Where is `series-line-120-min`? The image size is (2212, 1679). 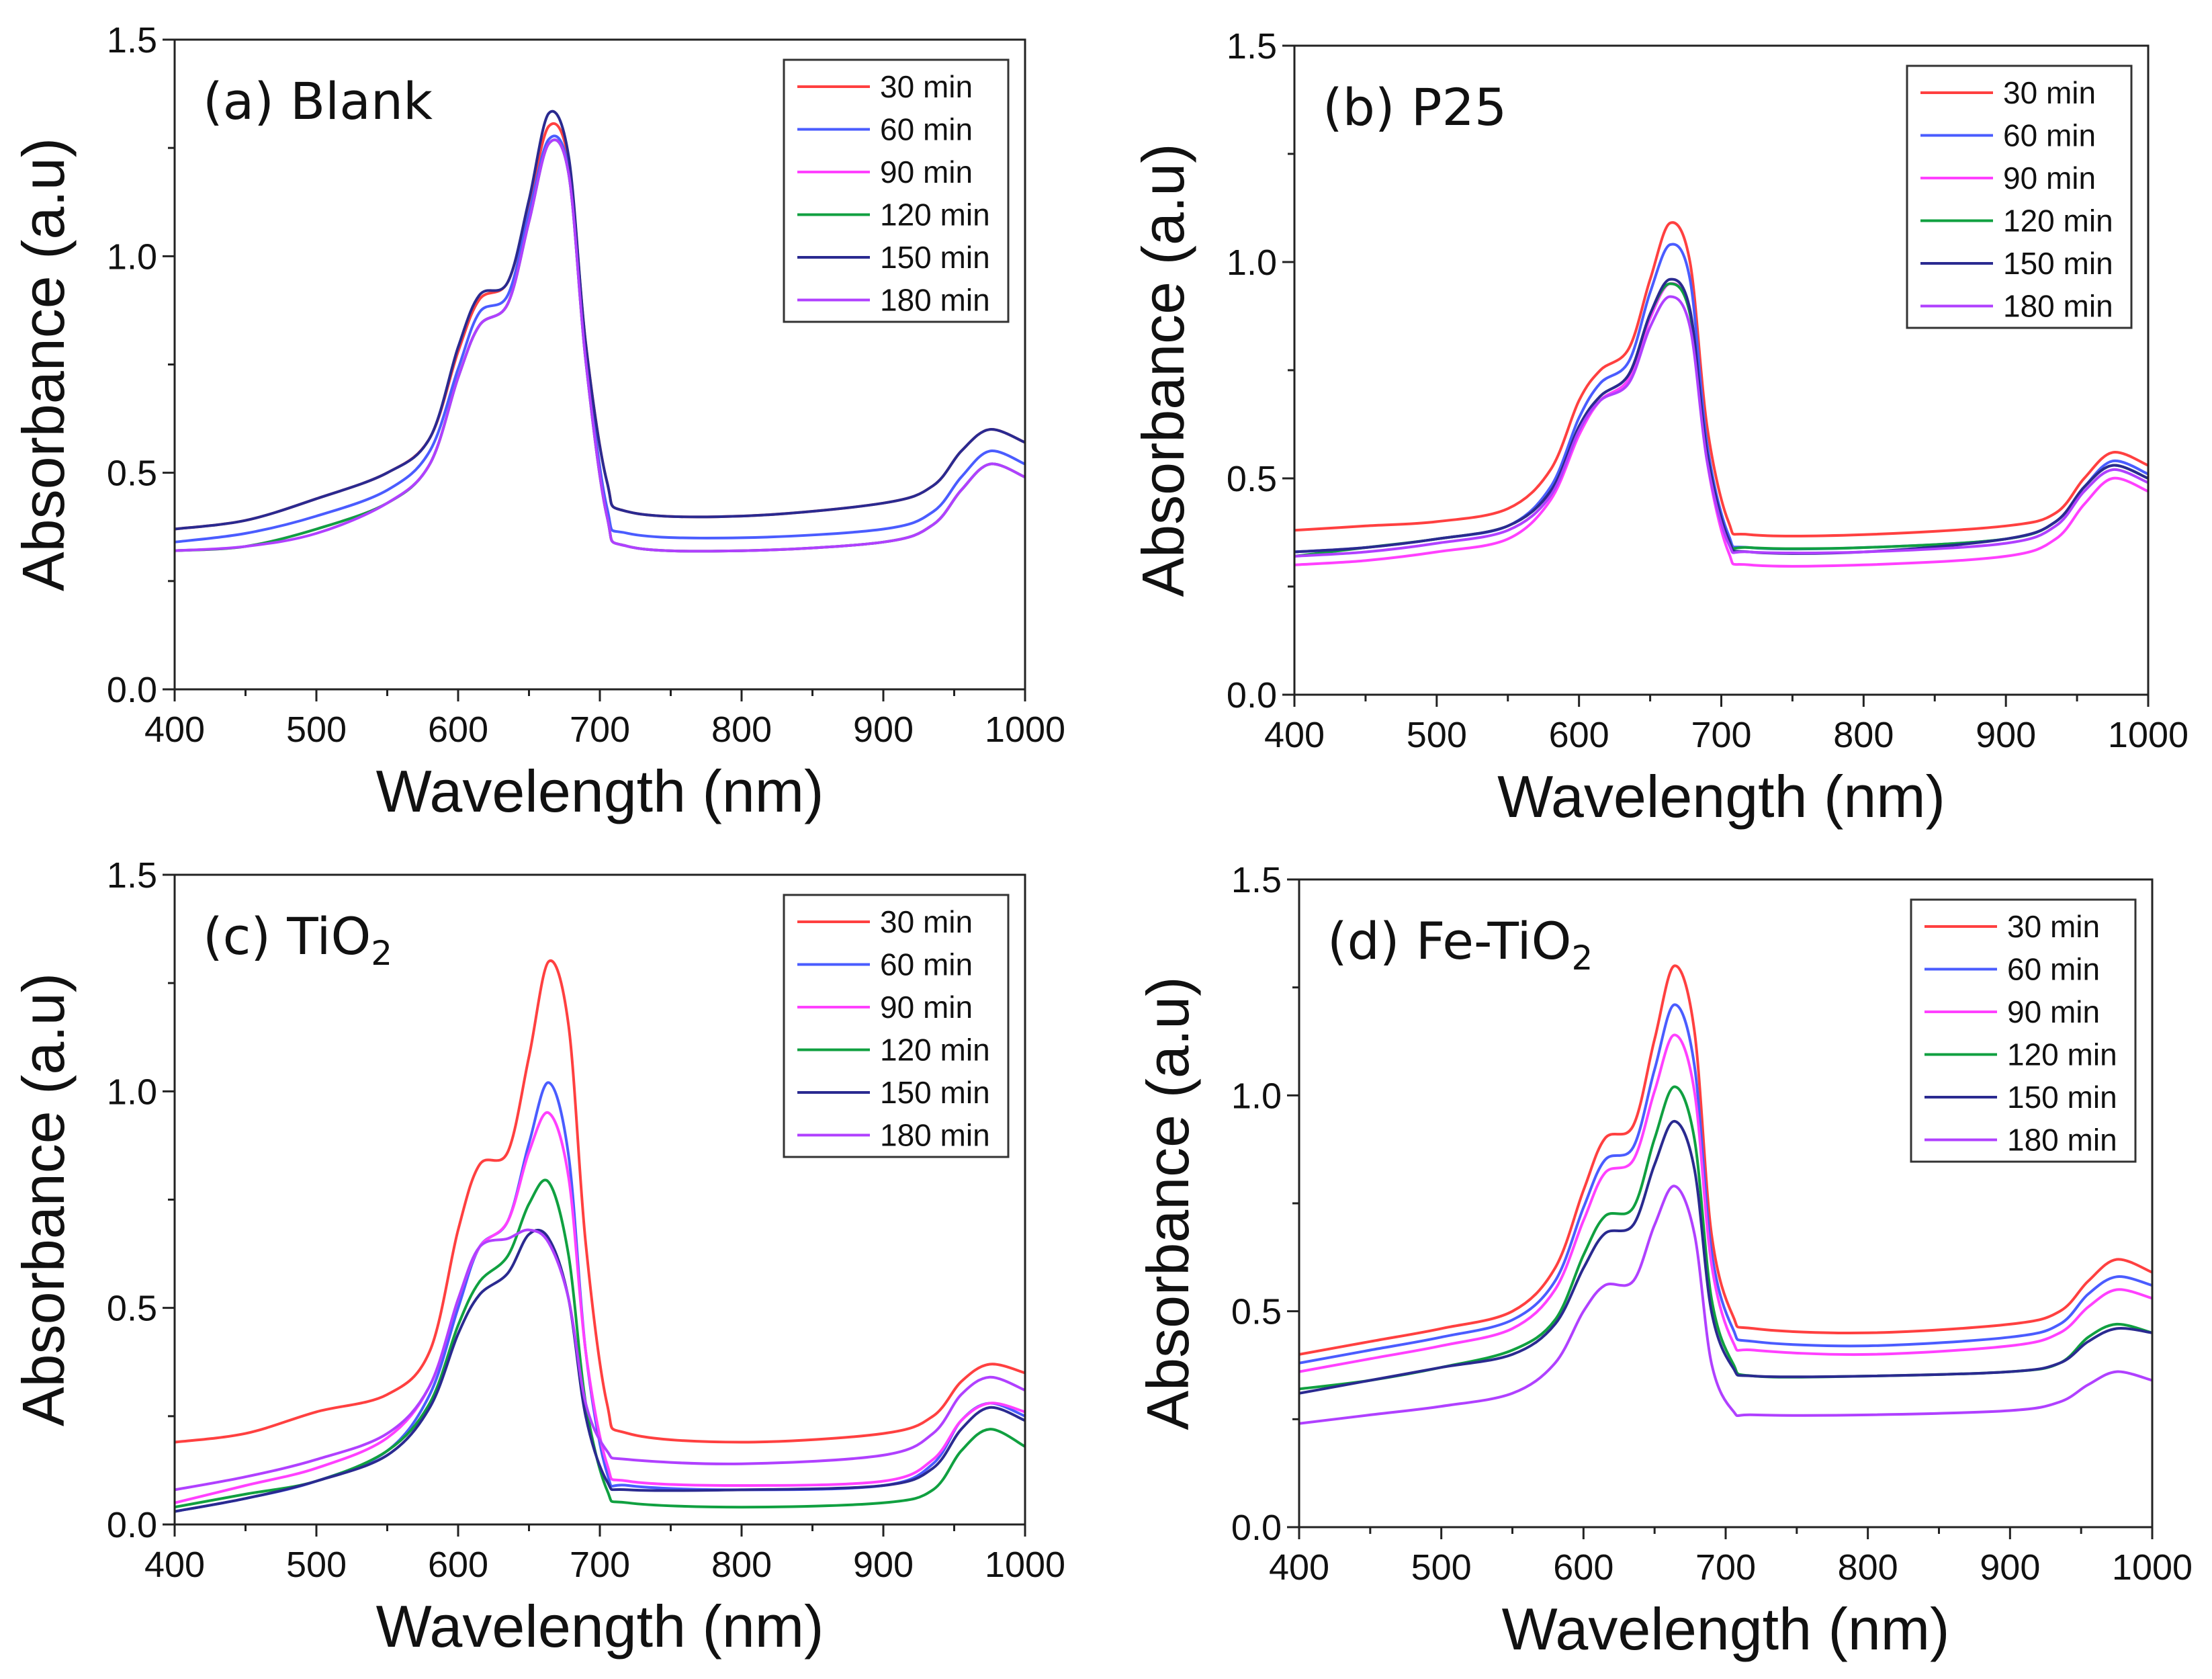 series-line-120-min is located at coordinates (600, 1343).